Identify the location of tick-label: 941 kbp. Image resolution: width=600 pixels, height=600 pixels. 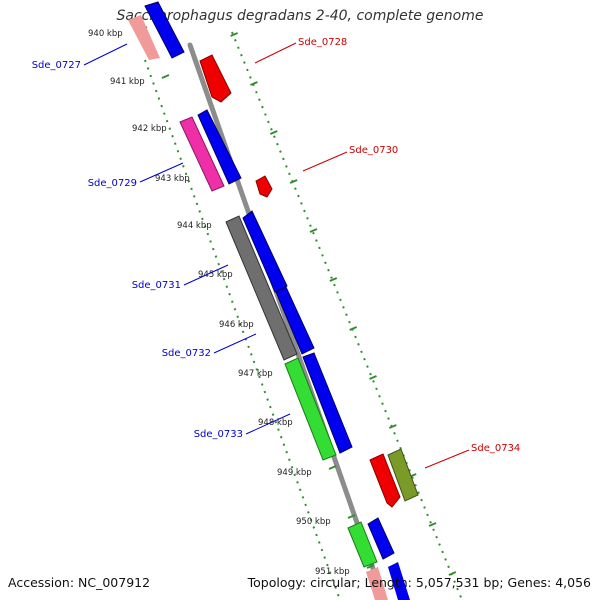
(127, 82).